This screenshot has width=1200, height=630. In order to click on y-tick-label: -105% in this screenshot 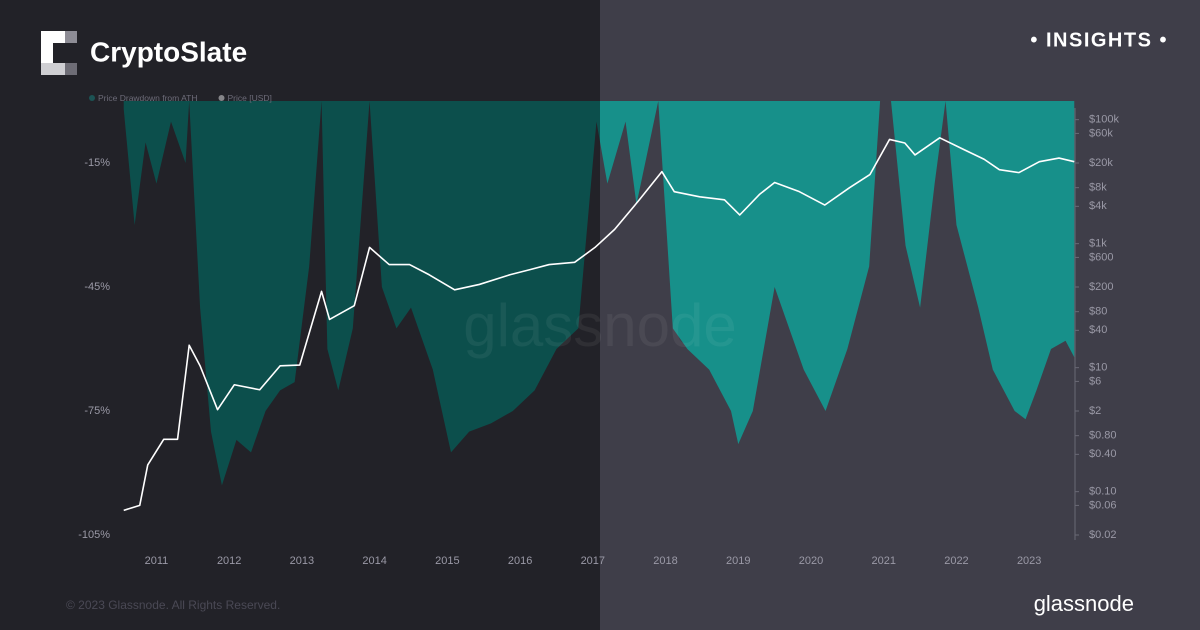, I will do `click(94, 535)`.